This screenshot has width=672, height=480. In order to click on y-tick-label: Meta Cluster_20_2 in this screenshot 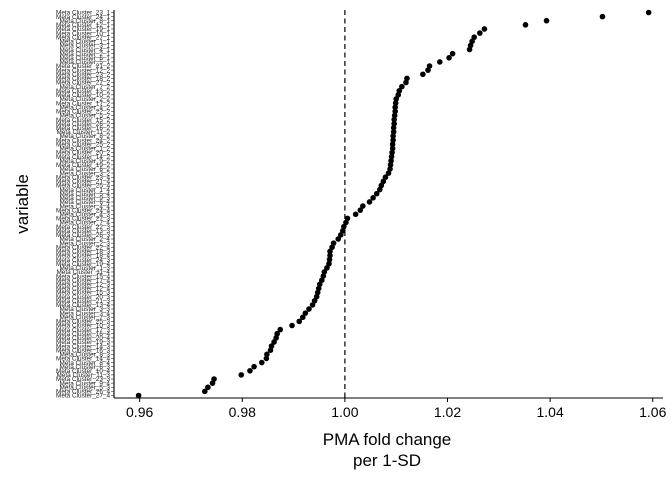, I will do `click(83, 153)`.